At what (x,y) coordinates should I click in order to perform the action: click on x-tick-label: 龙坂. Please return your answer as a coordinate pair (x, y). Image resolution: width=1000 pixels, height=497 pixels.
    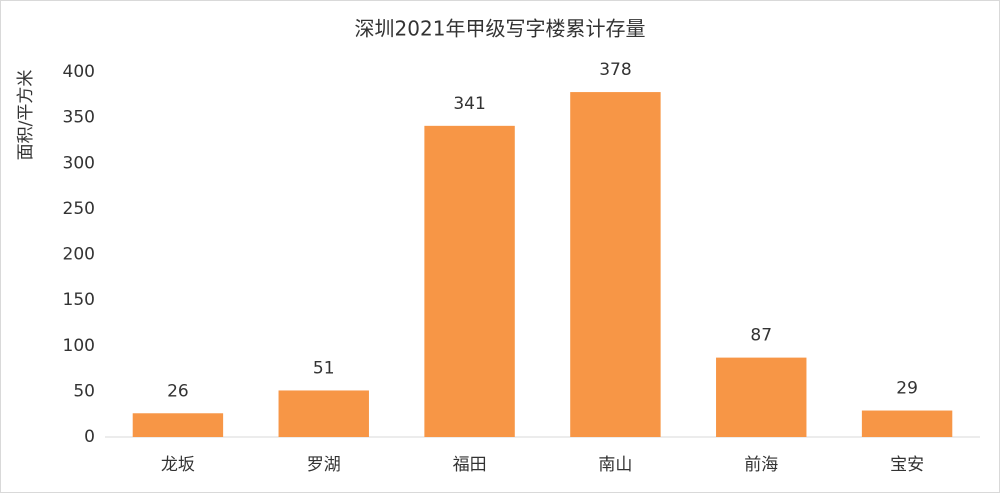
    Looking at the image, I should click on (178, 465).